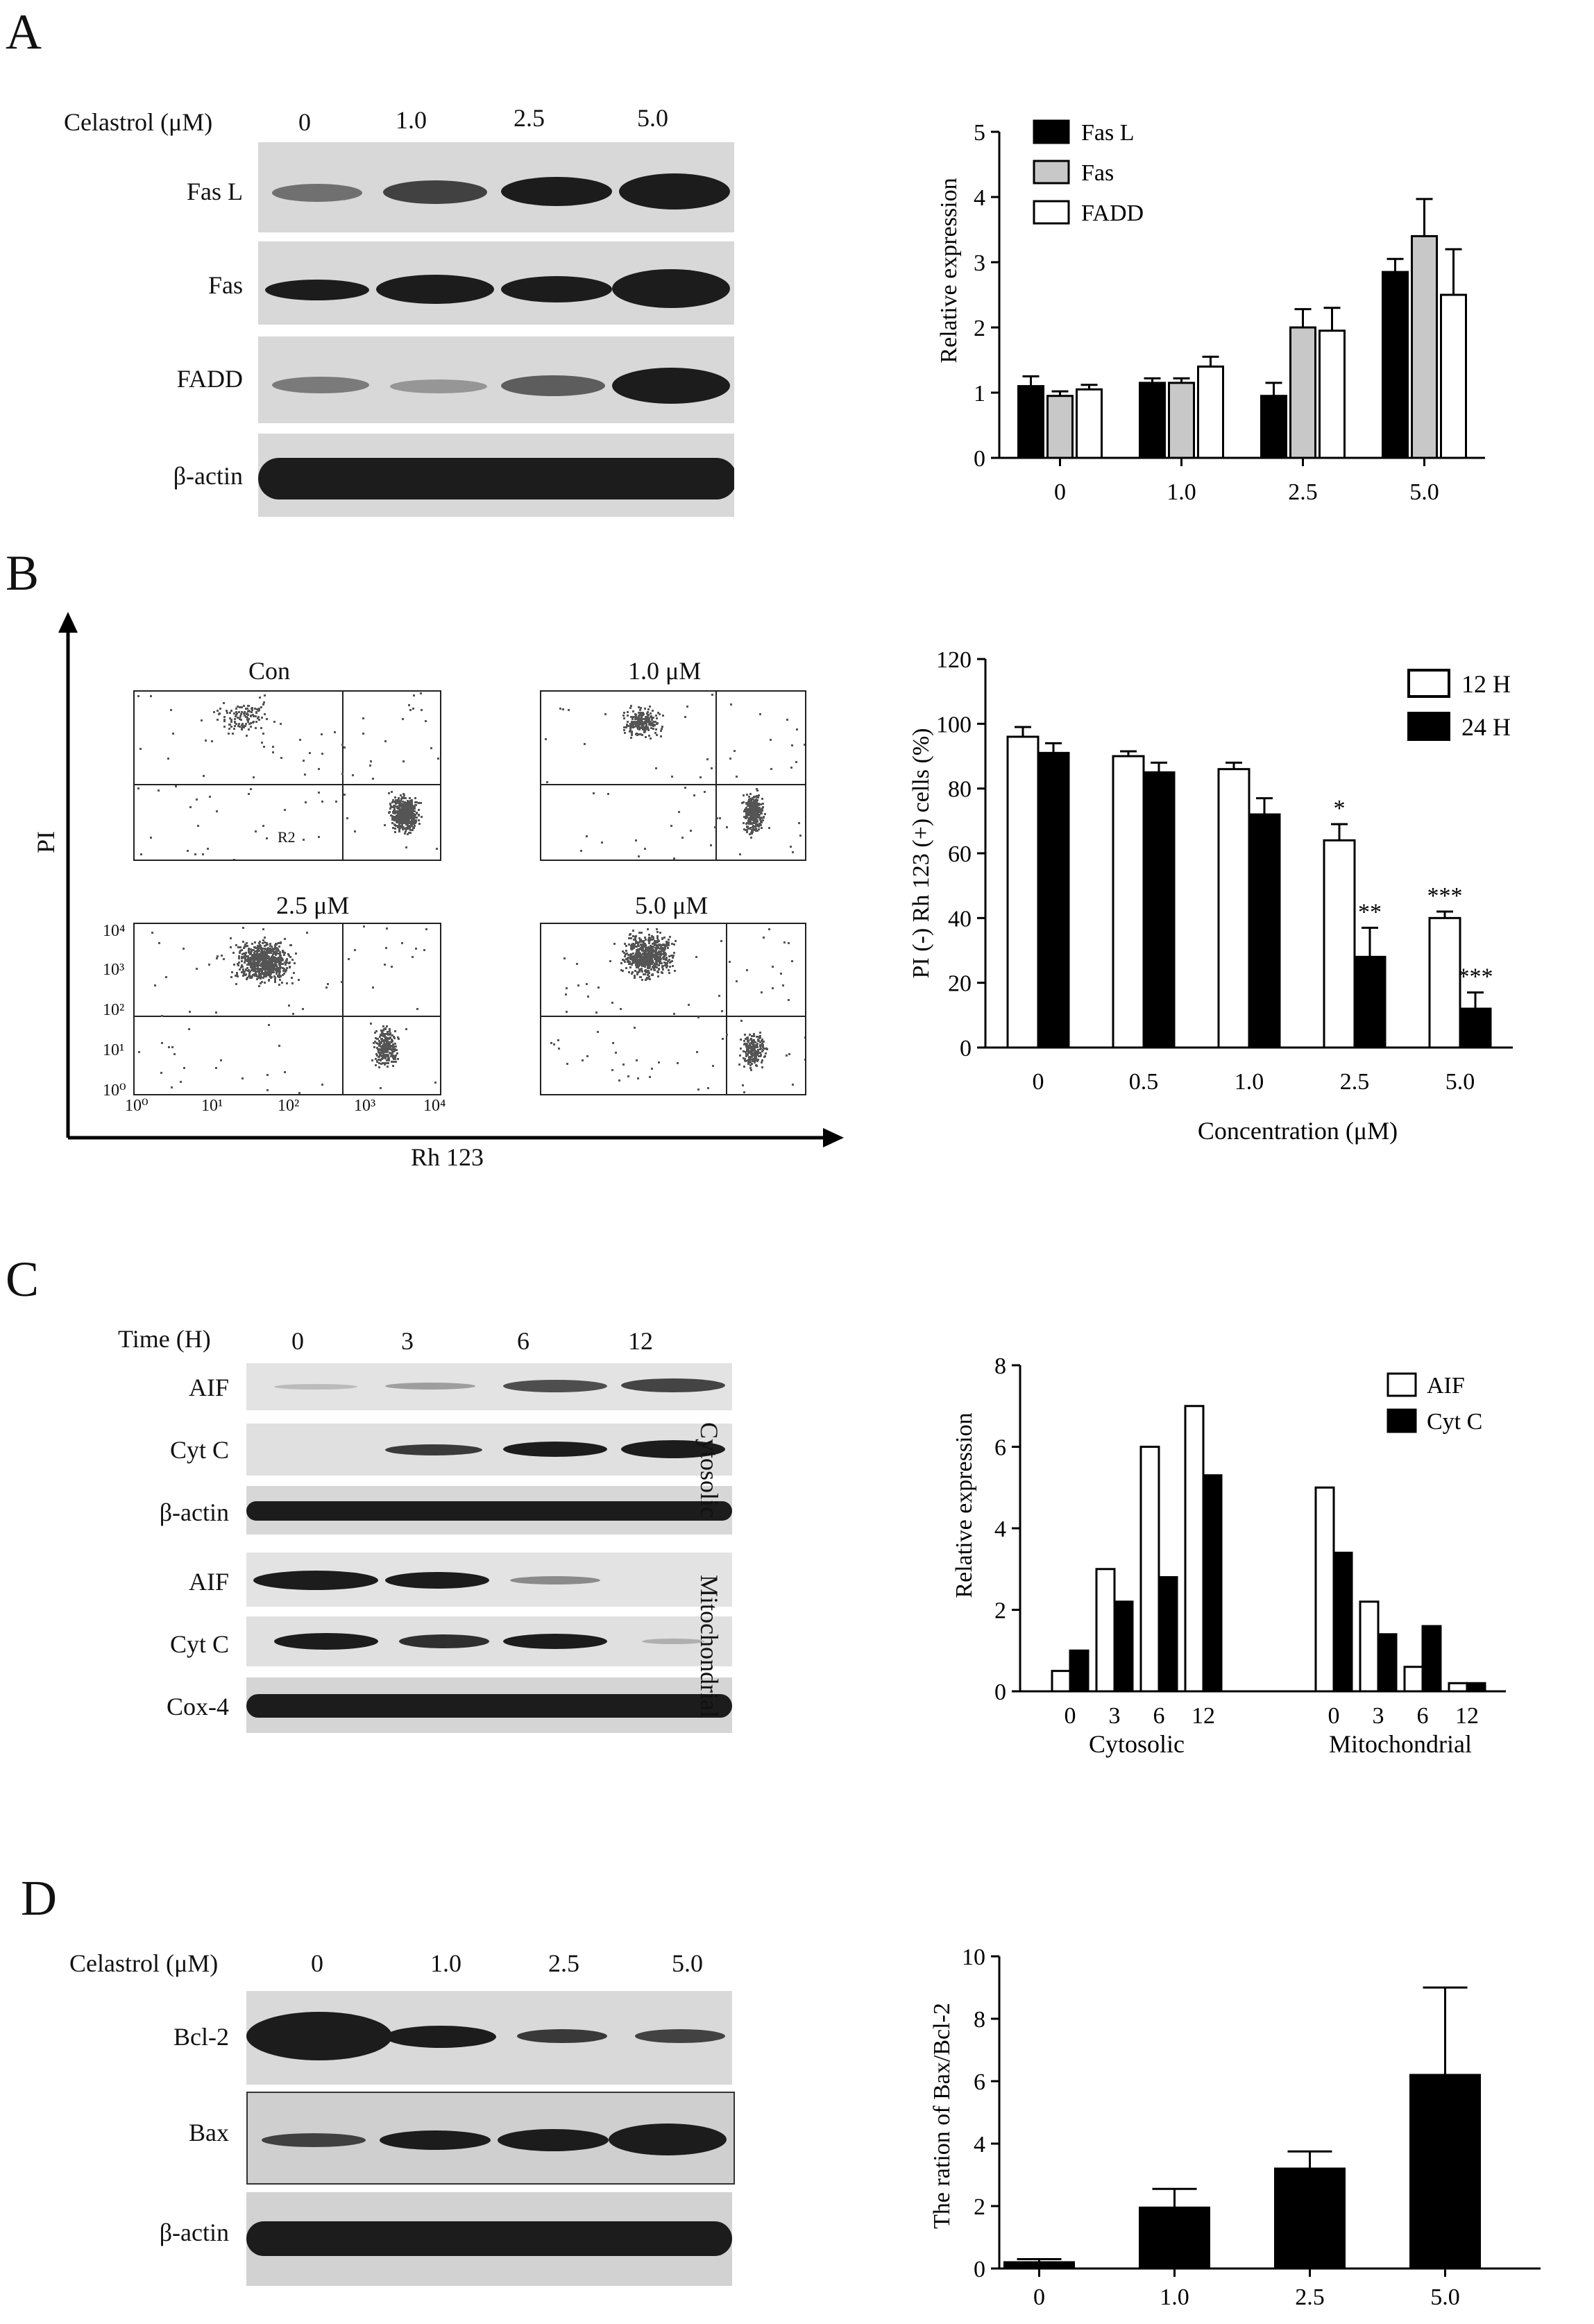  What do you see at coordinates (198, 1706) in the screenshot?
I see `blot-label-cox4: Cox-4` at bounding box center [198, 1706].